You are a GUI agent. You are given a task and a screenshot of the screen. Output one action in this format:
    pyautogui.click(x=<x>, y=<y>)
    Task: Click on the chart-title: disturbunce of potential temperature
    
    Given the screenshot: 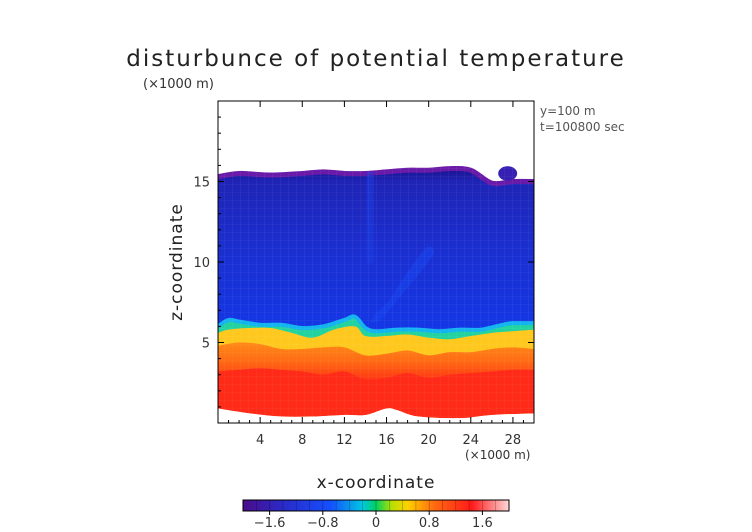 What is the action you would take?
    pyautogui.click(x=376, y=59)
    